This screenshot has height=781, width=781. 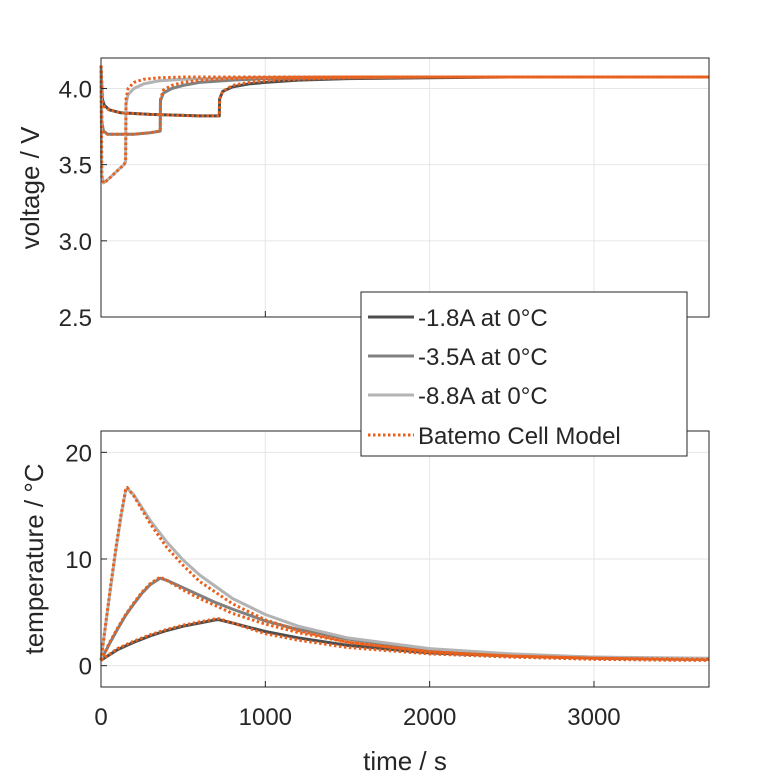 I want to click on legend-entry-3: -8.8A at 0°C, so click(x=458, y=396).